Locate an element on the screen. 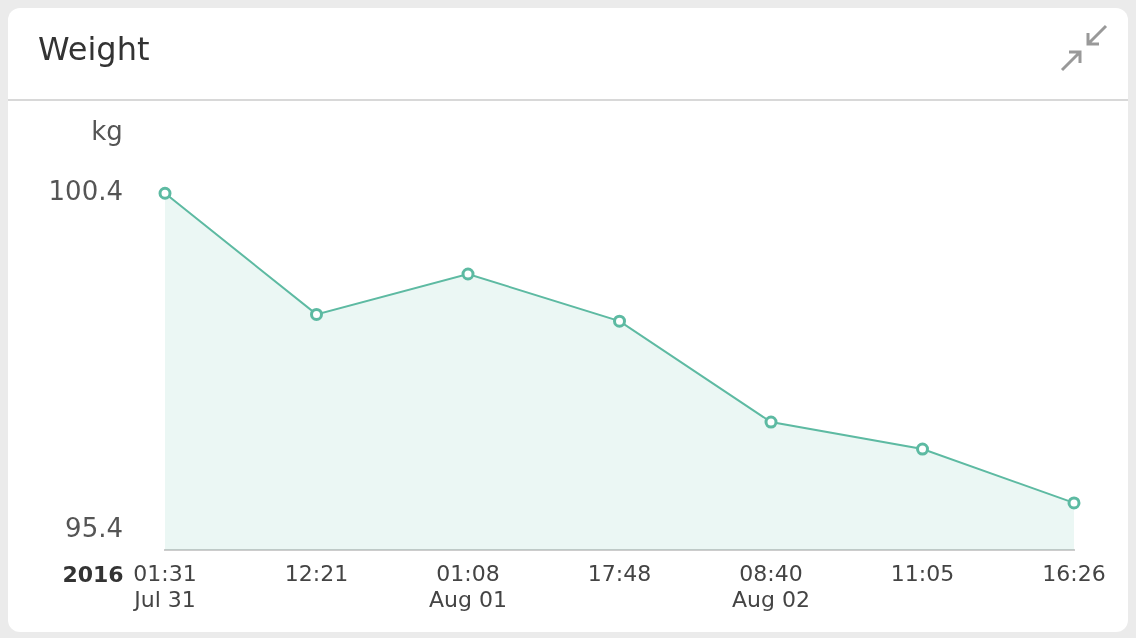  x-tick-label: 01:31 Jul 31 is located at coordinates (164, 586).